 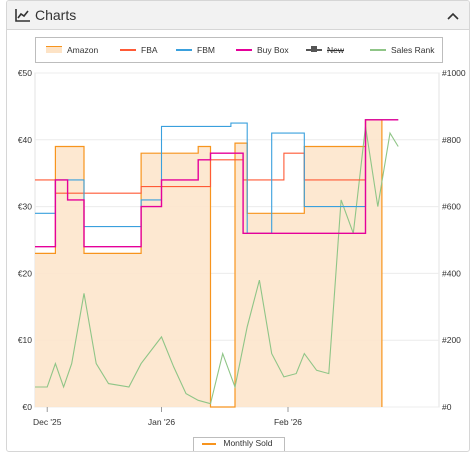 I want to click on y-right-tick-label: #0, so click(x=447, y=407).